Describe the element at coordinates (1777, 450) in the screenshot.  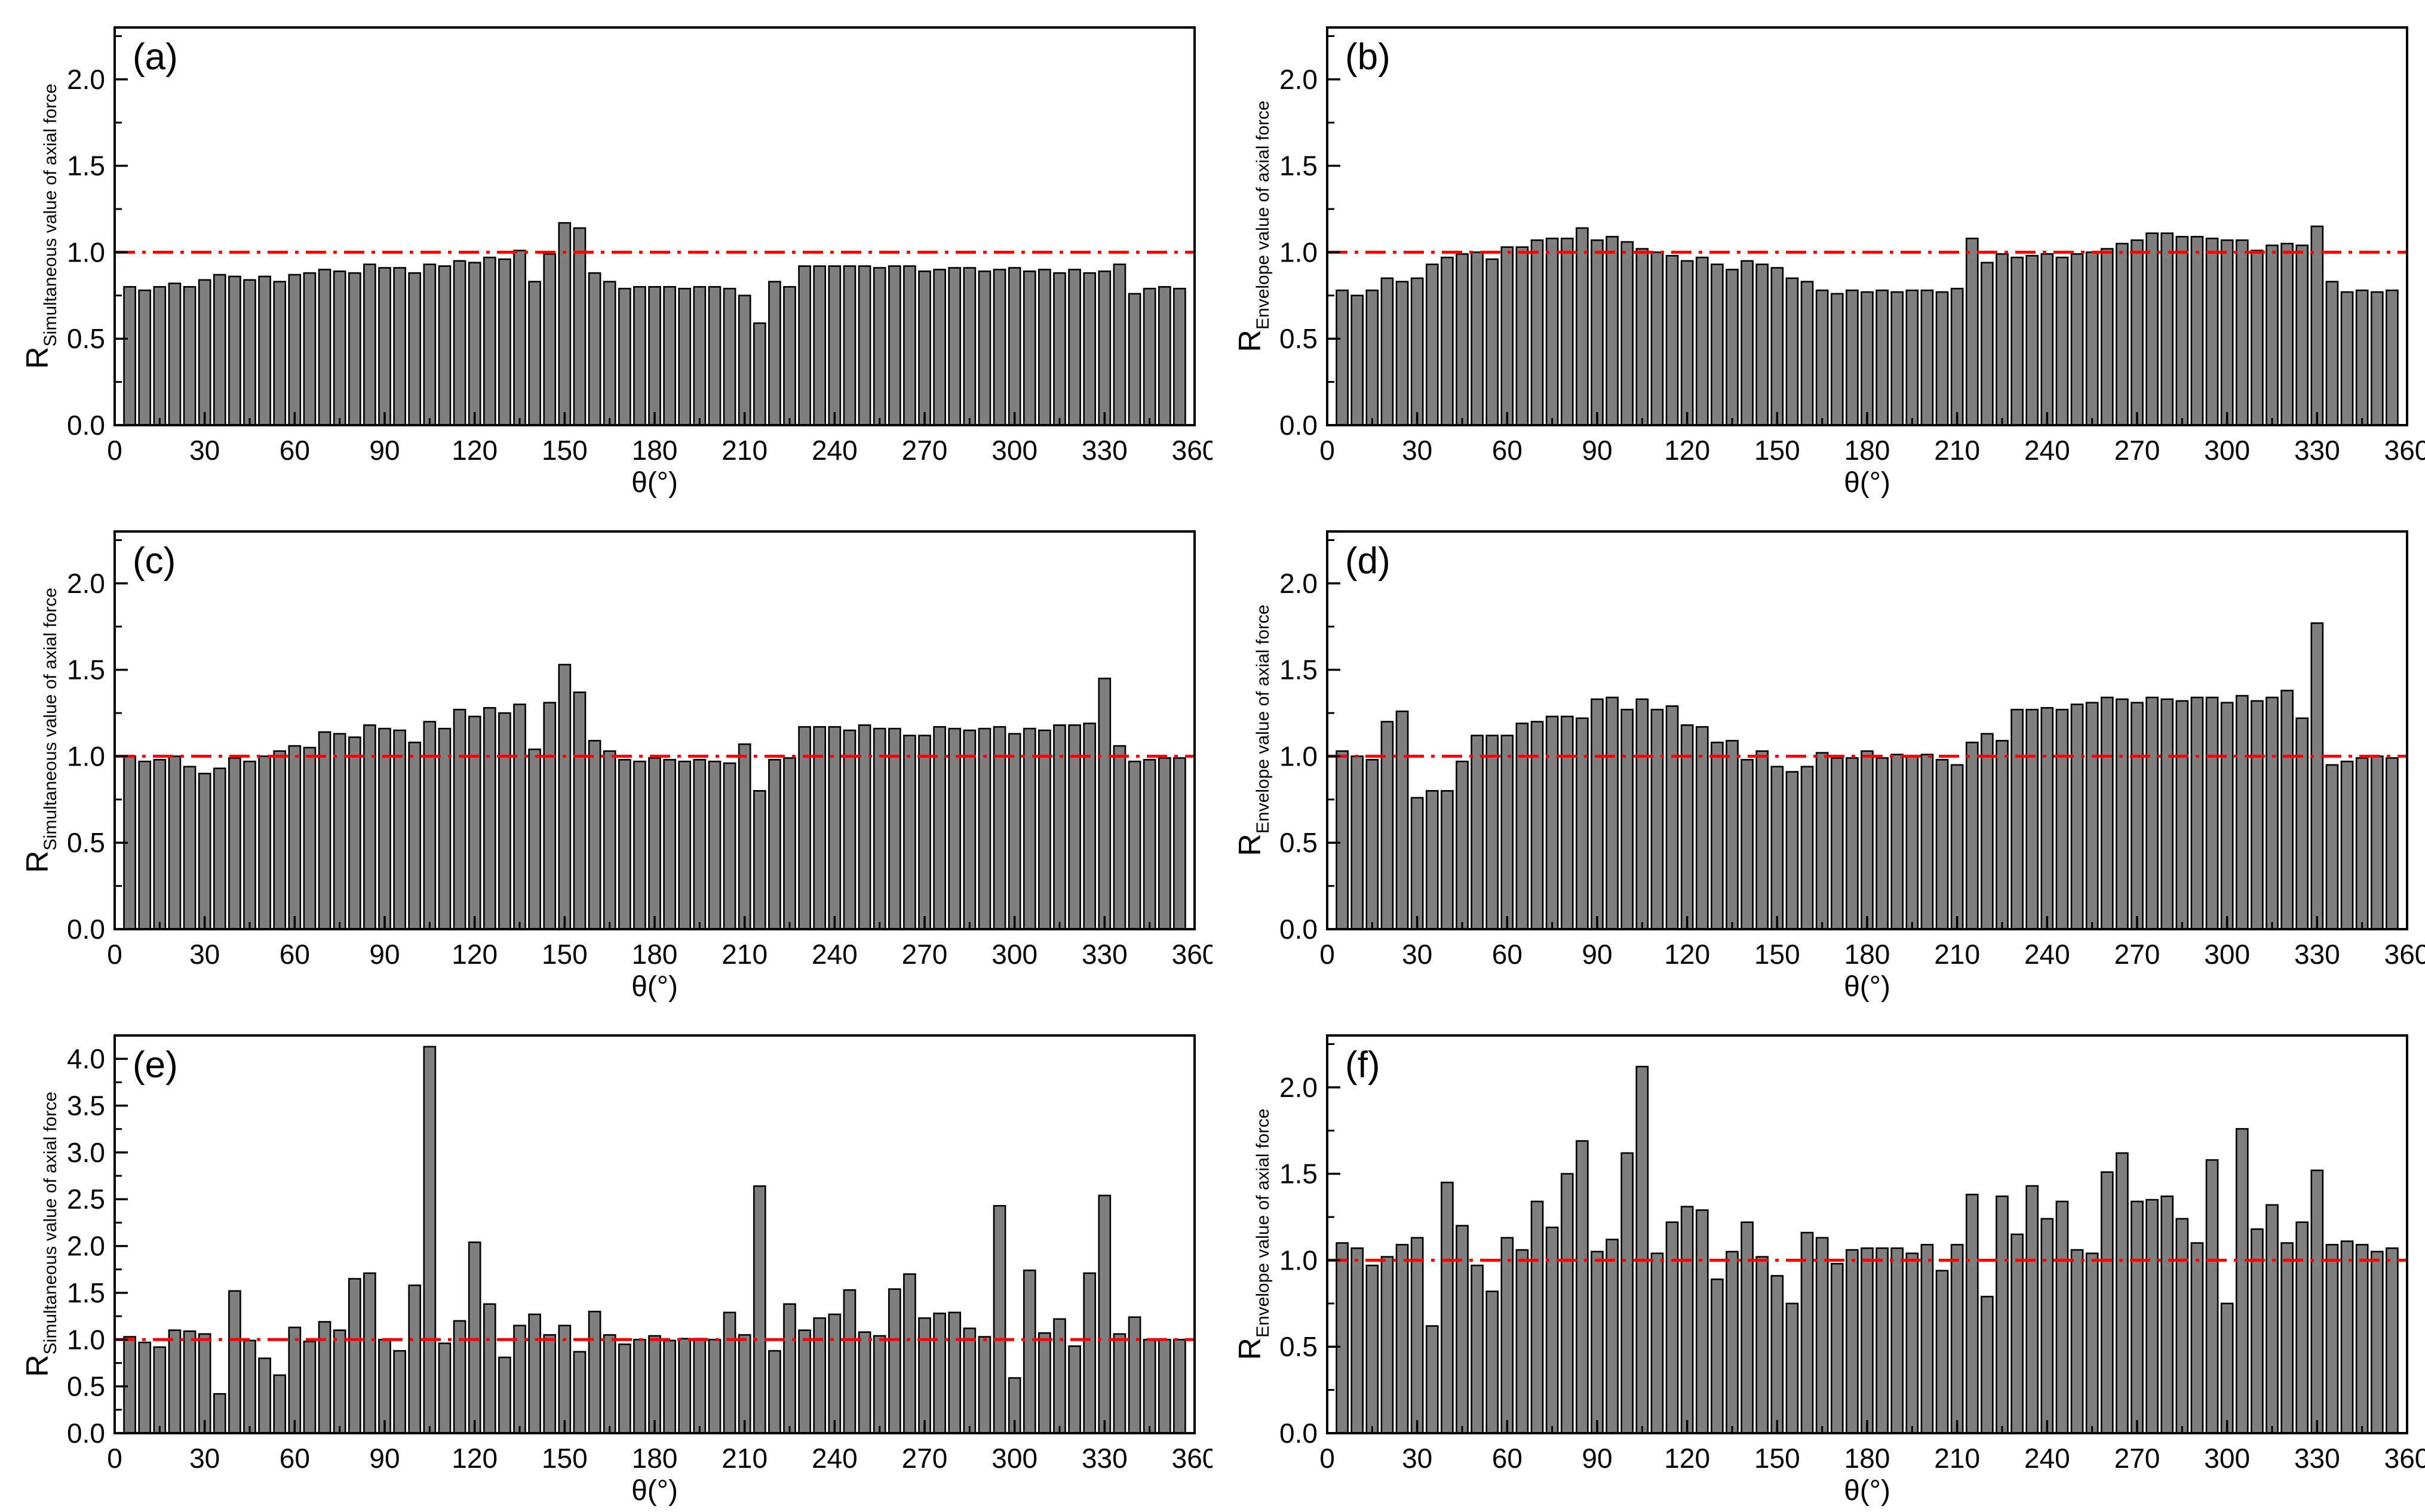
I see `x-tick-label: 150` at that location.